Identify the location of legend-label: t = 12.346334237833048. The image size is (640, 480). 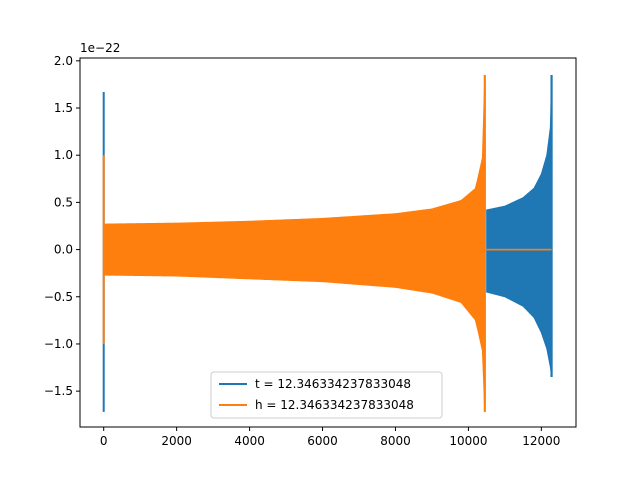
(333, 384).